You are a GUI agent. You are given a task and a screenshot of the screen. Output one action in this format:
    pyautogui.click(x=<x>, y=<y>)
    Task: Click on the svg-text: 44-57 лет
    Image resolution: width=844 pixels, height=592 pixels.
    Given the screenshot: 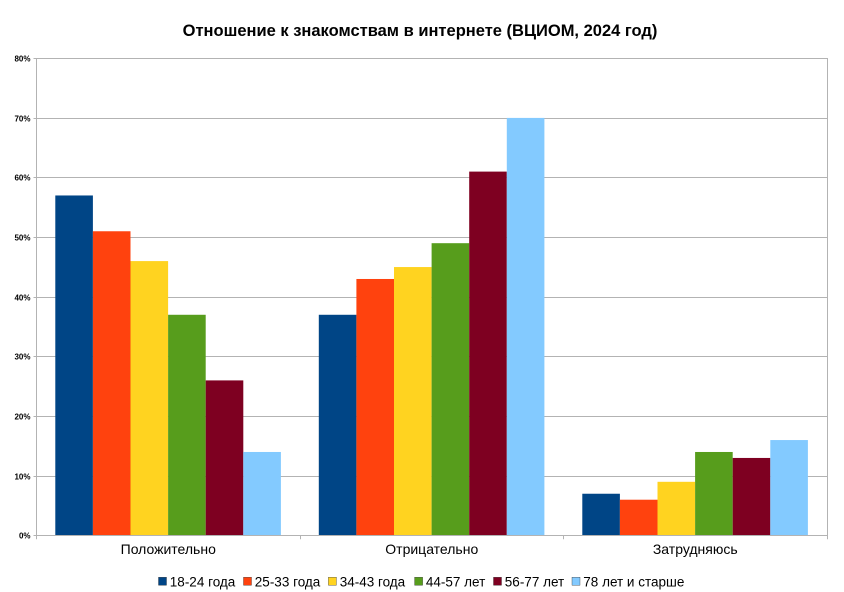 What is the action you would take?
    pyautogui.click(x=455, y=582)
    